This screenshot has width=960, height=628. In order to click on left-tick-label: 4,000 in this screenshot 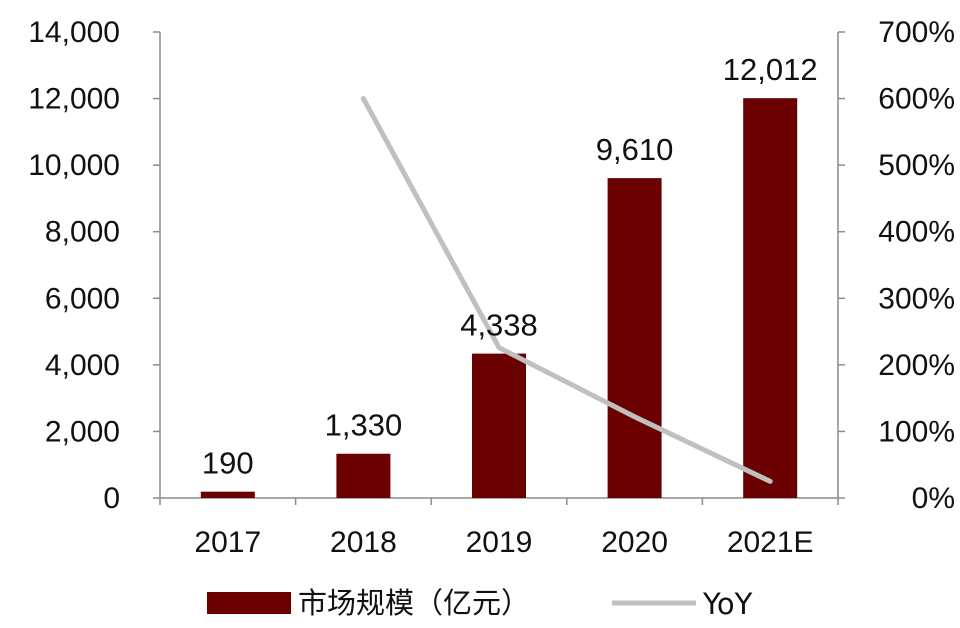, I will do `click(82, 365)`.